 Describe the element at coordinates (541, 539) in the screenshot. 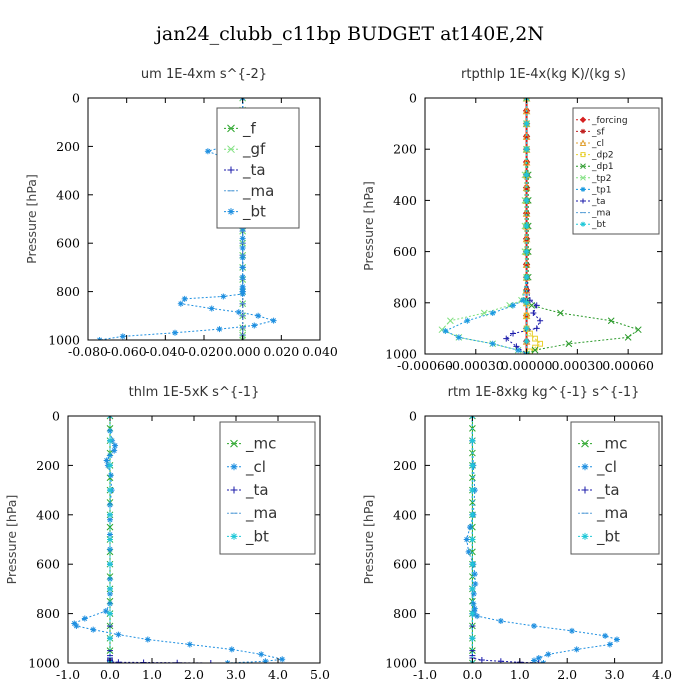

I see `series-cl` at that location.